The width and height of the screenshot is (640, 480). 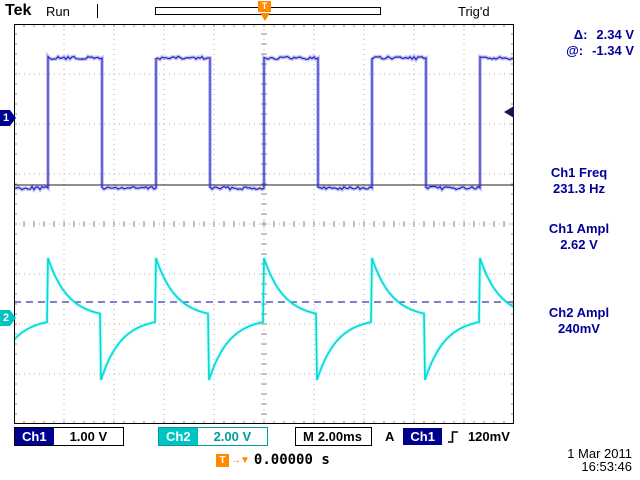 I want to click on cursor-at-label: @:, so click(x=575, y=50).